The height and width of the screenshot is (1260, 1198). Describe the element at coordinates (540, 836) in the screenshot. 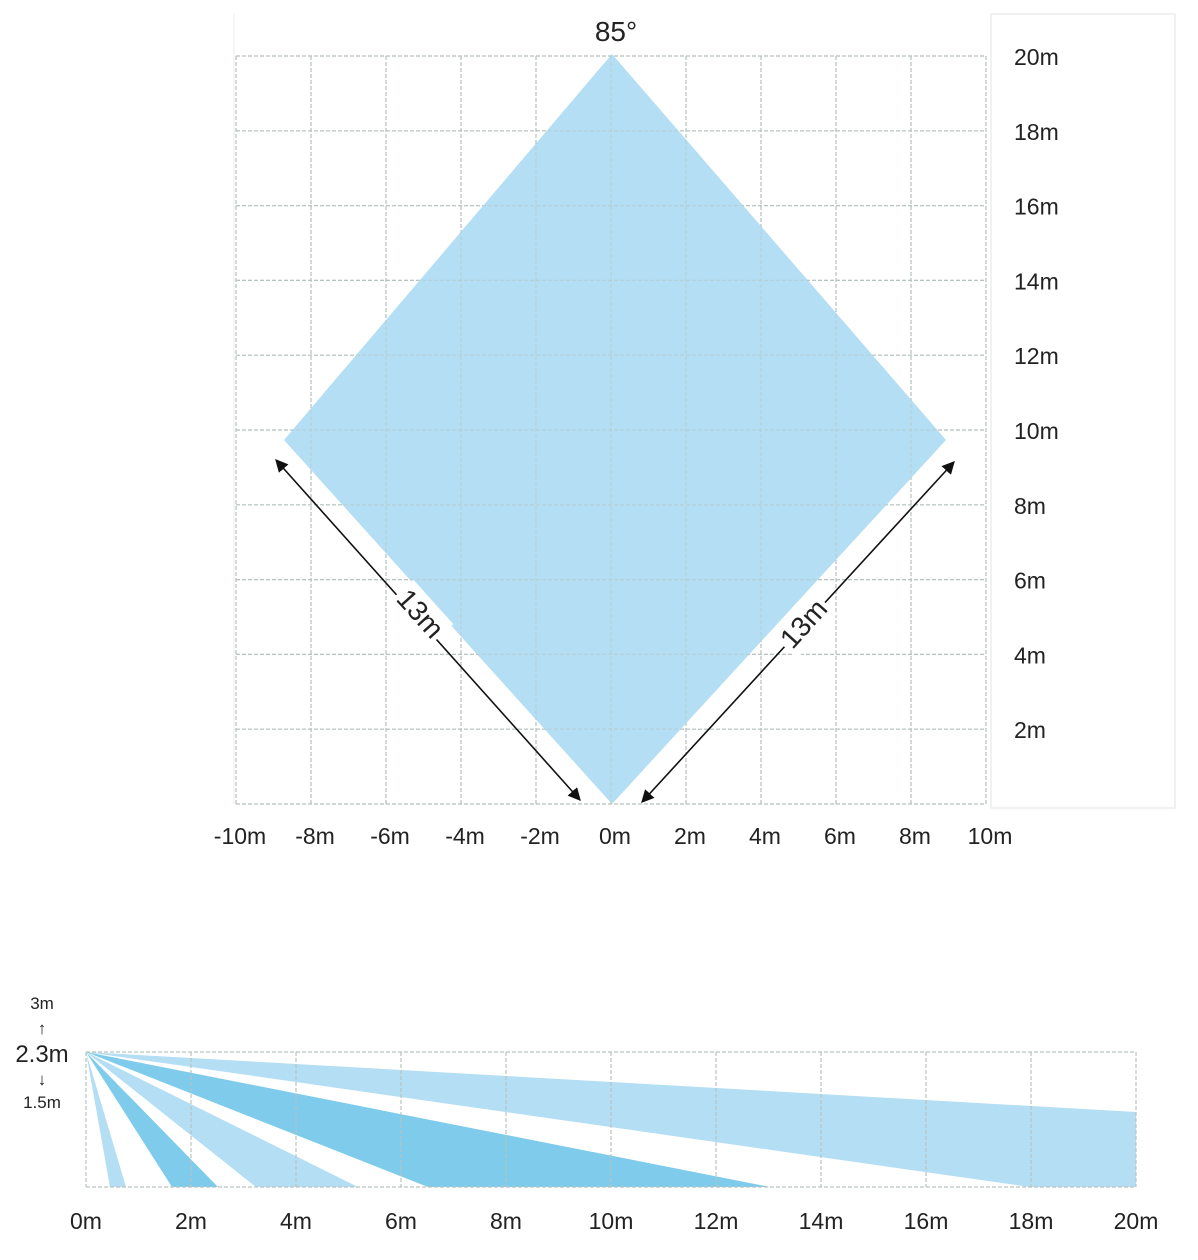

I see `x-tick-label: -2m` at that location.